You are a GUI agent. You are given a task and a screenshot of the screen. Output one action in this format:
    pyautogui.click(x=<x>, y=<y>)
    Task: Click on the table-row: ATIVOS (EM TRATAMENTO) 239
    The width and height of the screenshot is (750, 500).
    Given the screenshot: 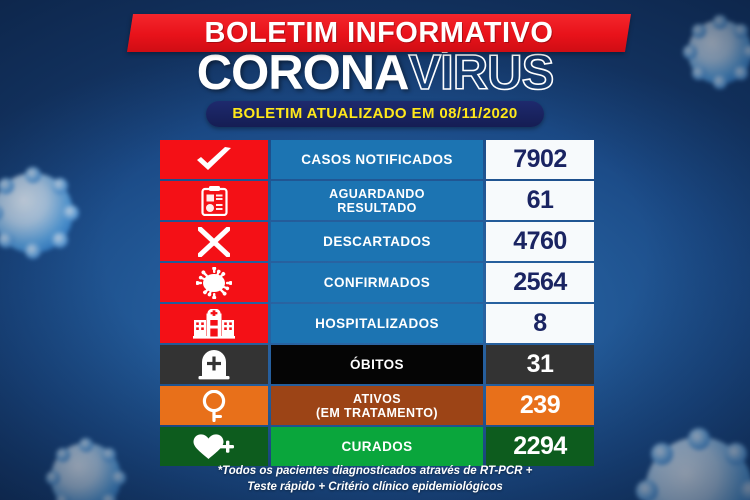 What is the action you would take?
    pyautogui.click(x=377, y=405)
    